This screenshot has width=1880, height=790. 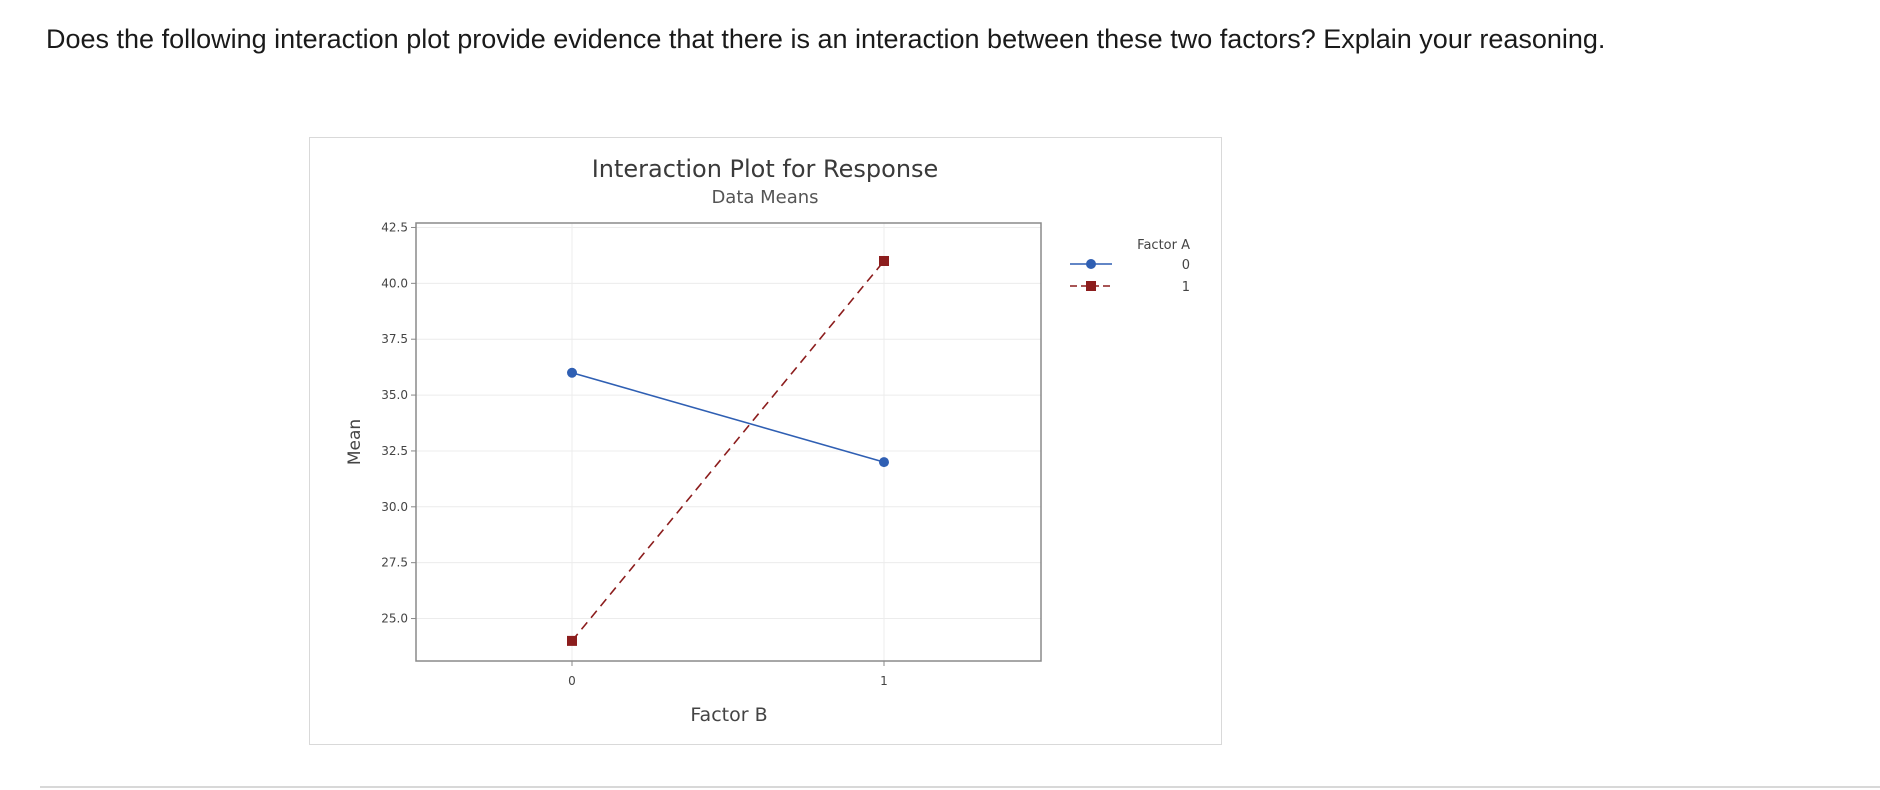 I want to click on bottom-divider, so click(x=960, y=787).